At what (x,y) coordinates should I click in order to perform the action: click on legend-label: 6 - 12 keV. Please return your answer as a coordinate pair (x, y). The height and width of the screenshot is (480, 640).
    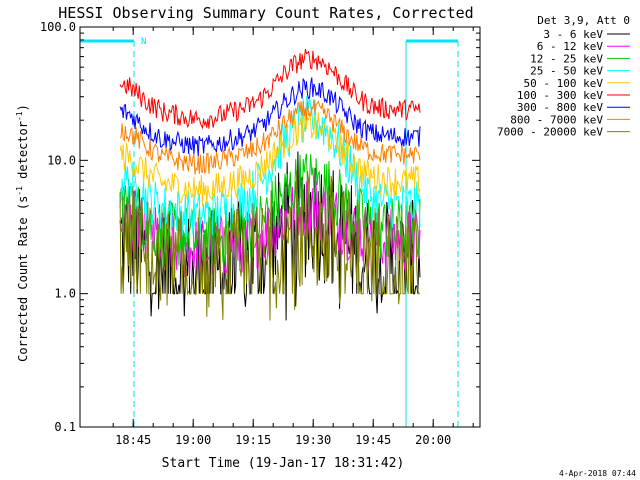
    Looking at the image, I should click on (570, 46).